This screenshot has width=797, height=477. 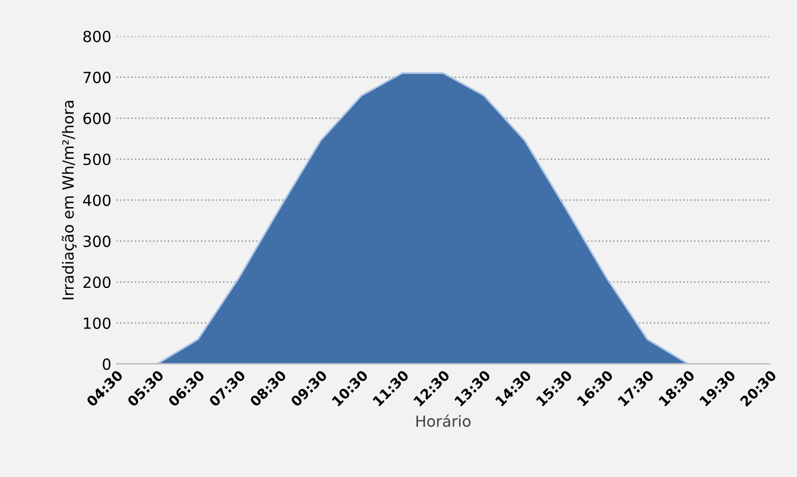 I want to click on y-tick-label: 500, so click(x=97, y=160).